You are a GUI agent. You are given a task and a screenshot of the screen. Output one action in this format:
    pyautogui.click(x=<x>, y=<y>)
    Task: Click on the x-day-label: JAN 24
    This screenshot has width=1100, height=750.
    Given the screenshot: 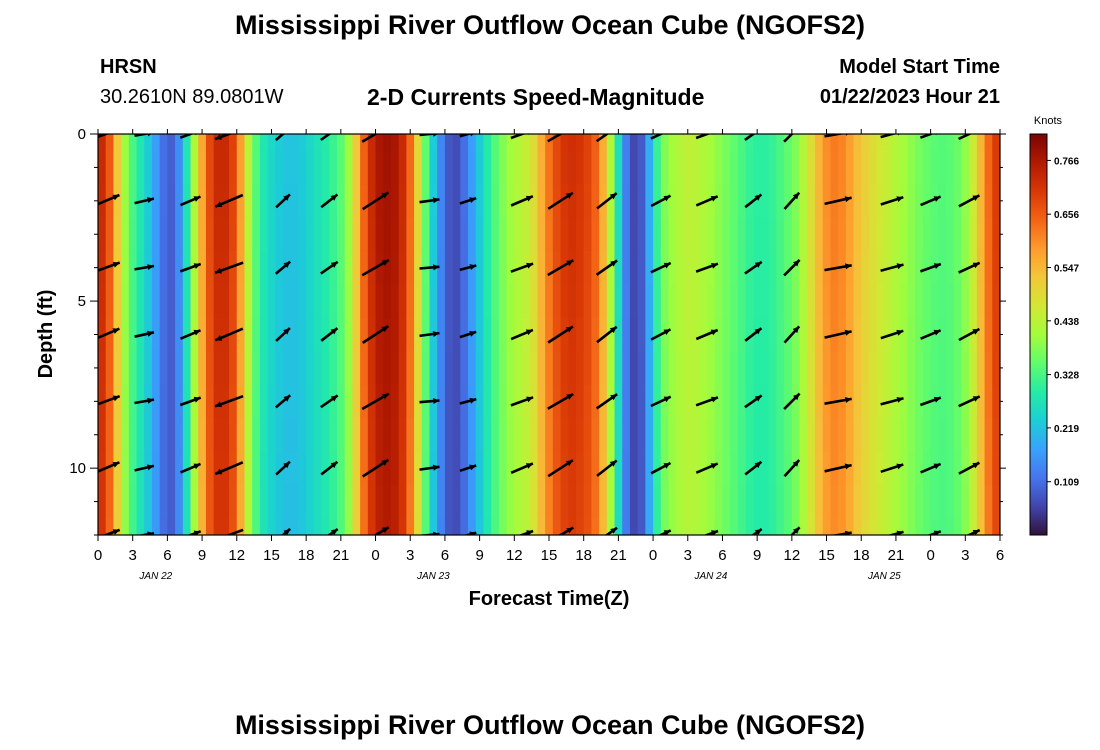 What is the action you would take?
    pyautogui.click(x=710, y=576)
    